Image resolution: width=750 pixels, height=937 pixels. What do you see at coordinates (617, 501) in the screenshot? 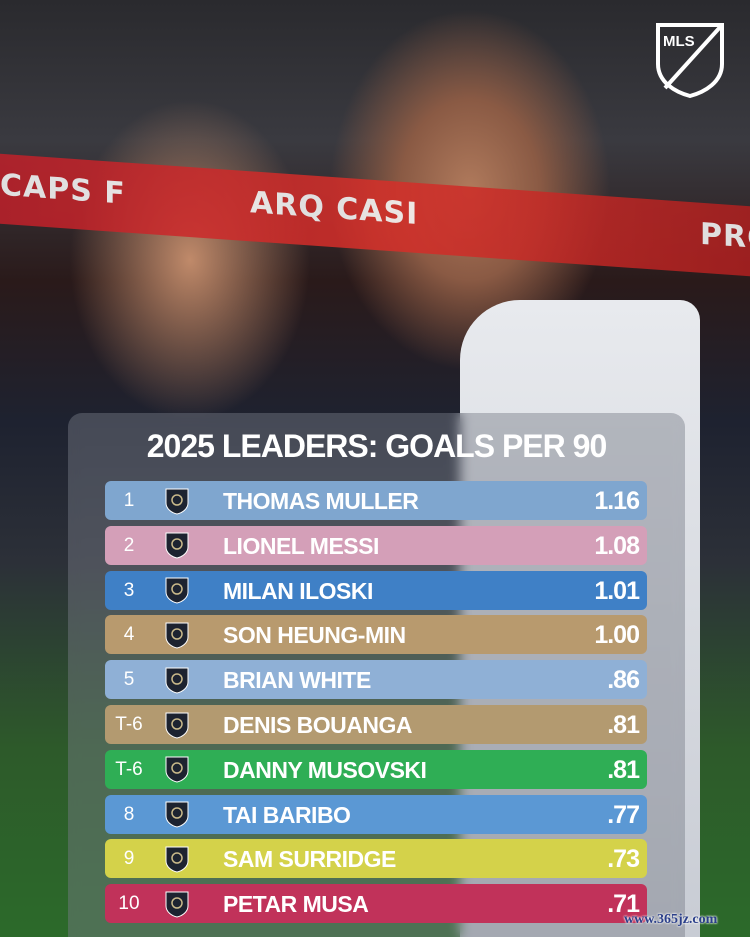
I see `goals-per-90-value: 1.16` at bounding box center [617, 501].